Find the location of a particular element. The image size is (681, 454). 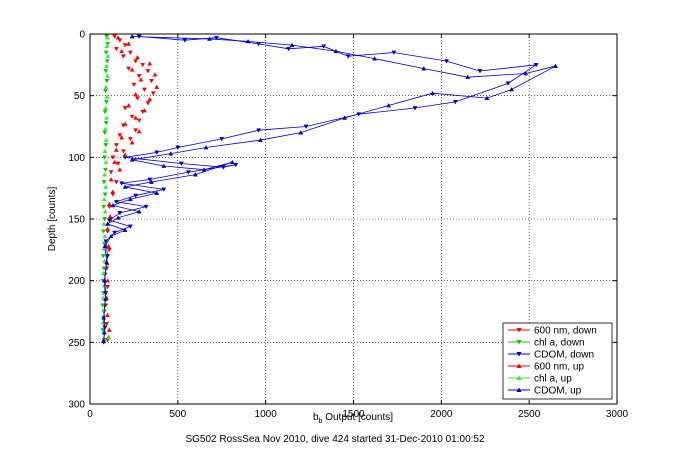

x-tick-label: 1500 is located at coordinates (353, 414).